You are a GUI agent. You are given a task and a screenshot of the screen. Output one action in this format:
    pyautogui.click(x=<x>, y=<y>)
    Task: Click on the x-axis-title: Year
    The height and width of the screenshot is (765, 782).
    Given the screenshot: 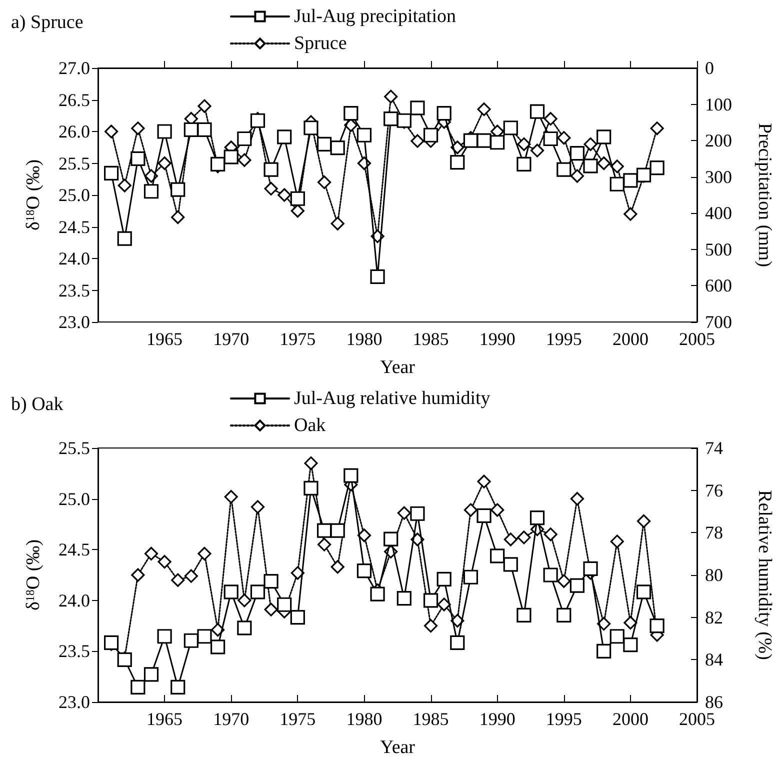 What is the action you would take?
    pyautogui.click(x=398, y=747)
    